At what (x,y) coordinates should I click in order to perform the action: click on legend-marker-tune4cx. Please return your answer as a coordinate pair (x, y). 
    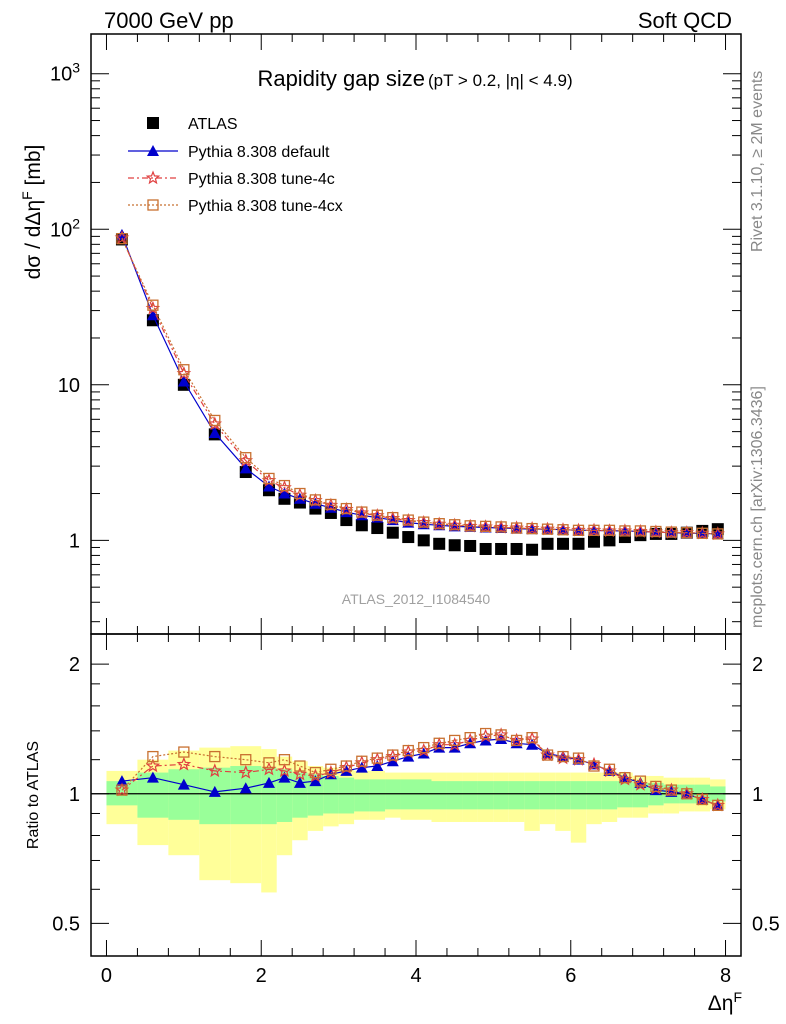
    Looking at the image, I should click on (153, 205).